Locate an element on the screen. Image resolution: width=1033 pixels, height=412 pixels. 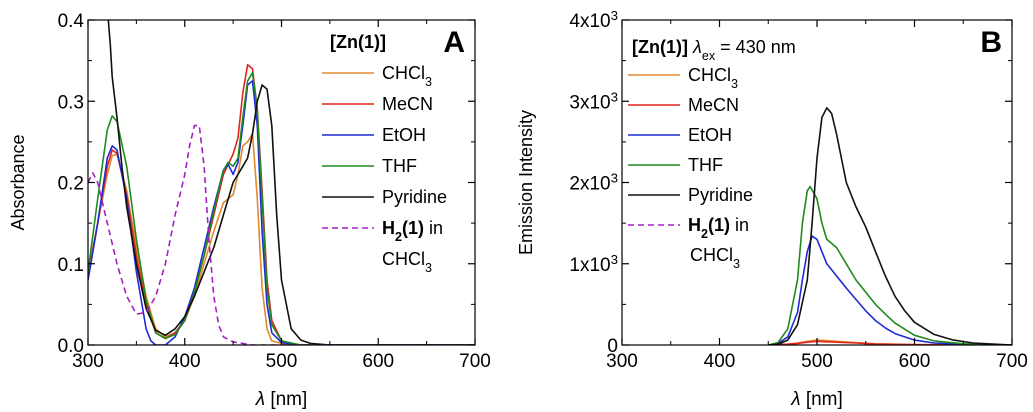
y-tick-label: 0.0 is located at coordinates (71, 346).